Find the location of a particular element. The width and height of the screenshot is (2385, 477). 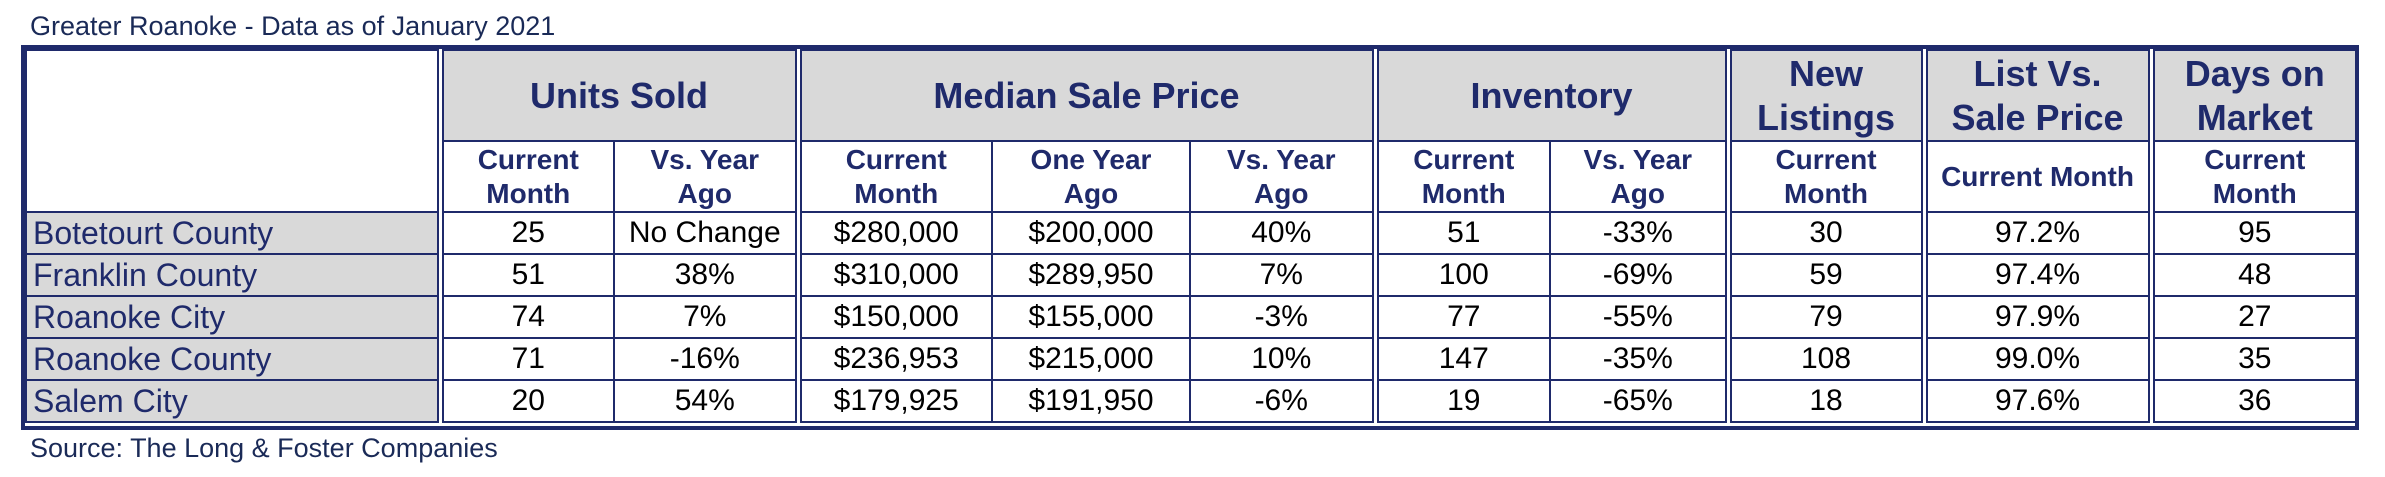

cell-units-sold: 20 is located at coordinates (525, 401).